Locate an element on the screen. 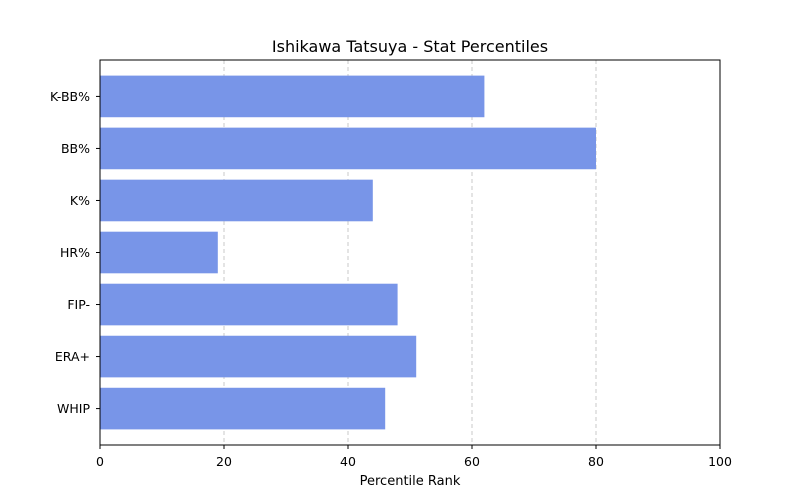 The image size is (800, 500). x-tick-label-40: 40 is located at coordinates (348, 461).